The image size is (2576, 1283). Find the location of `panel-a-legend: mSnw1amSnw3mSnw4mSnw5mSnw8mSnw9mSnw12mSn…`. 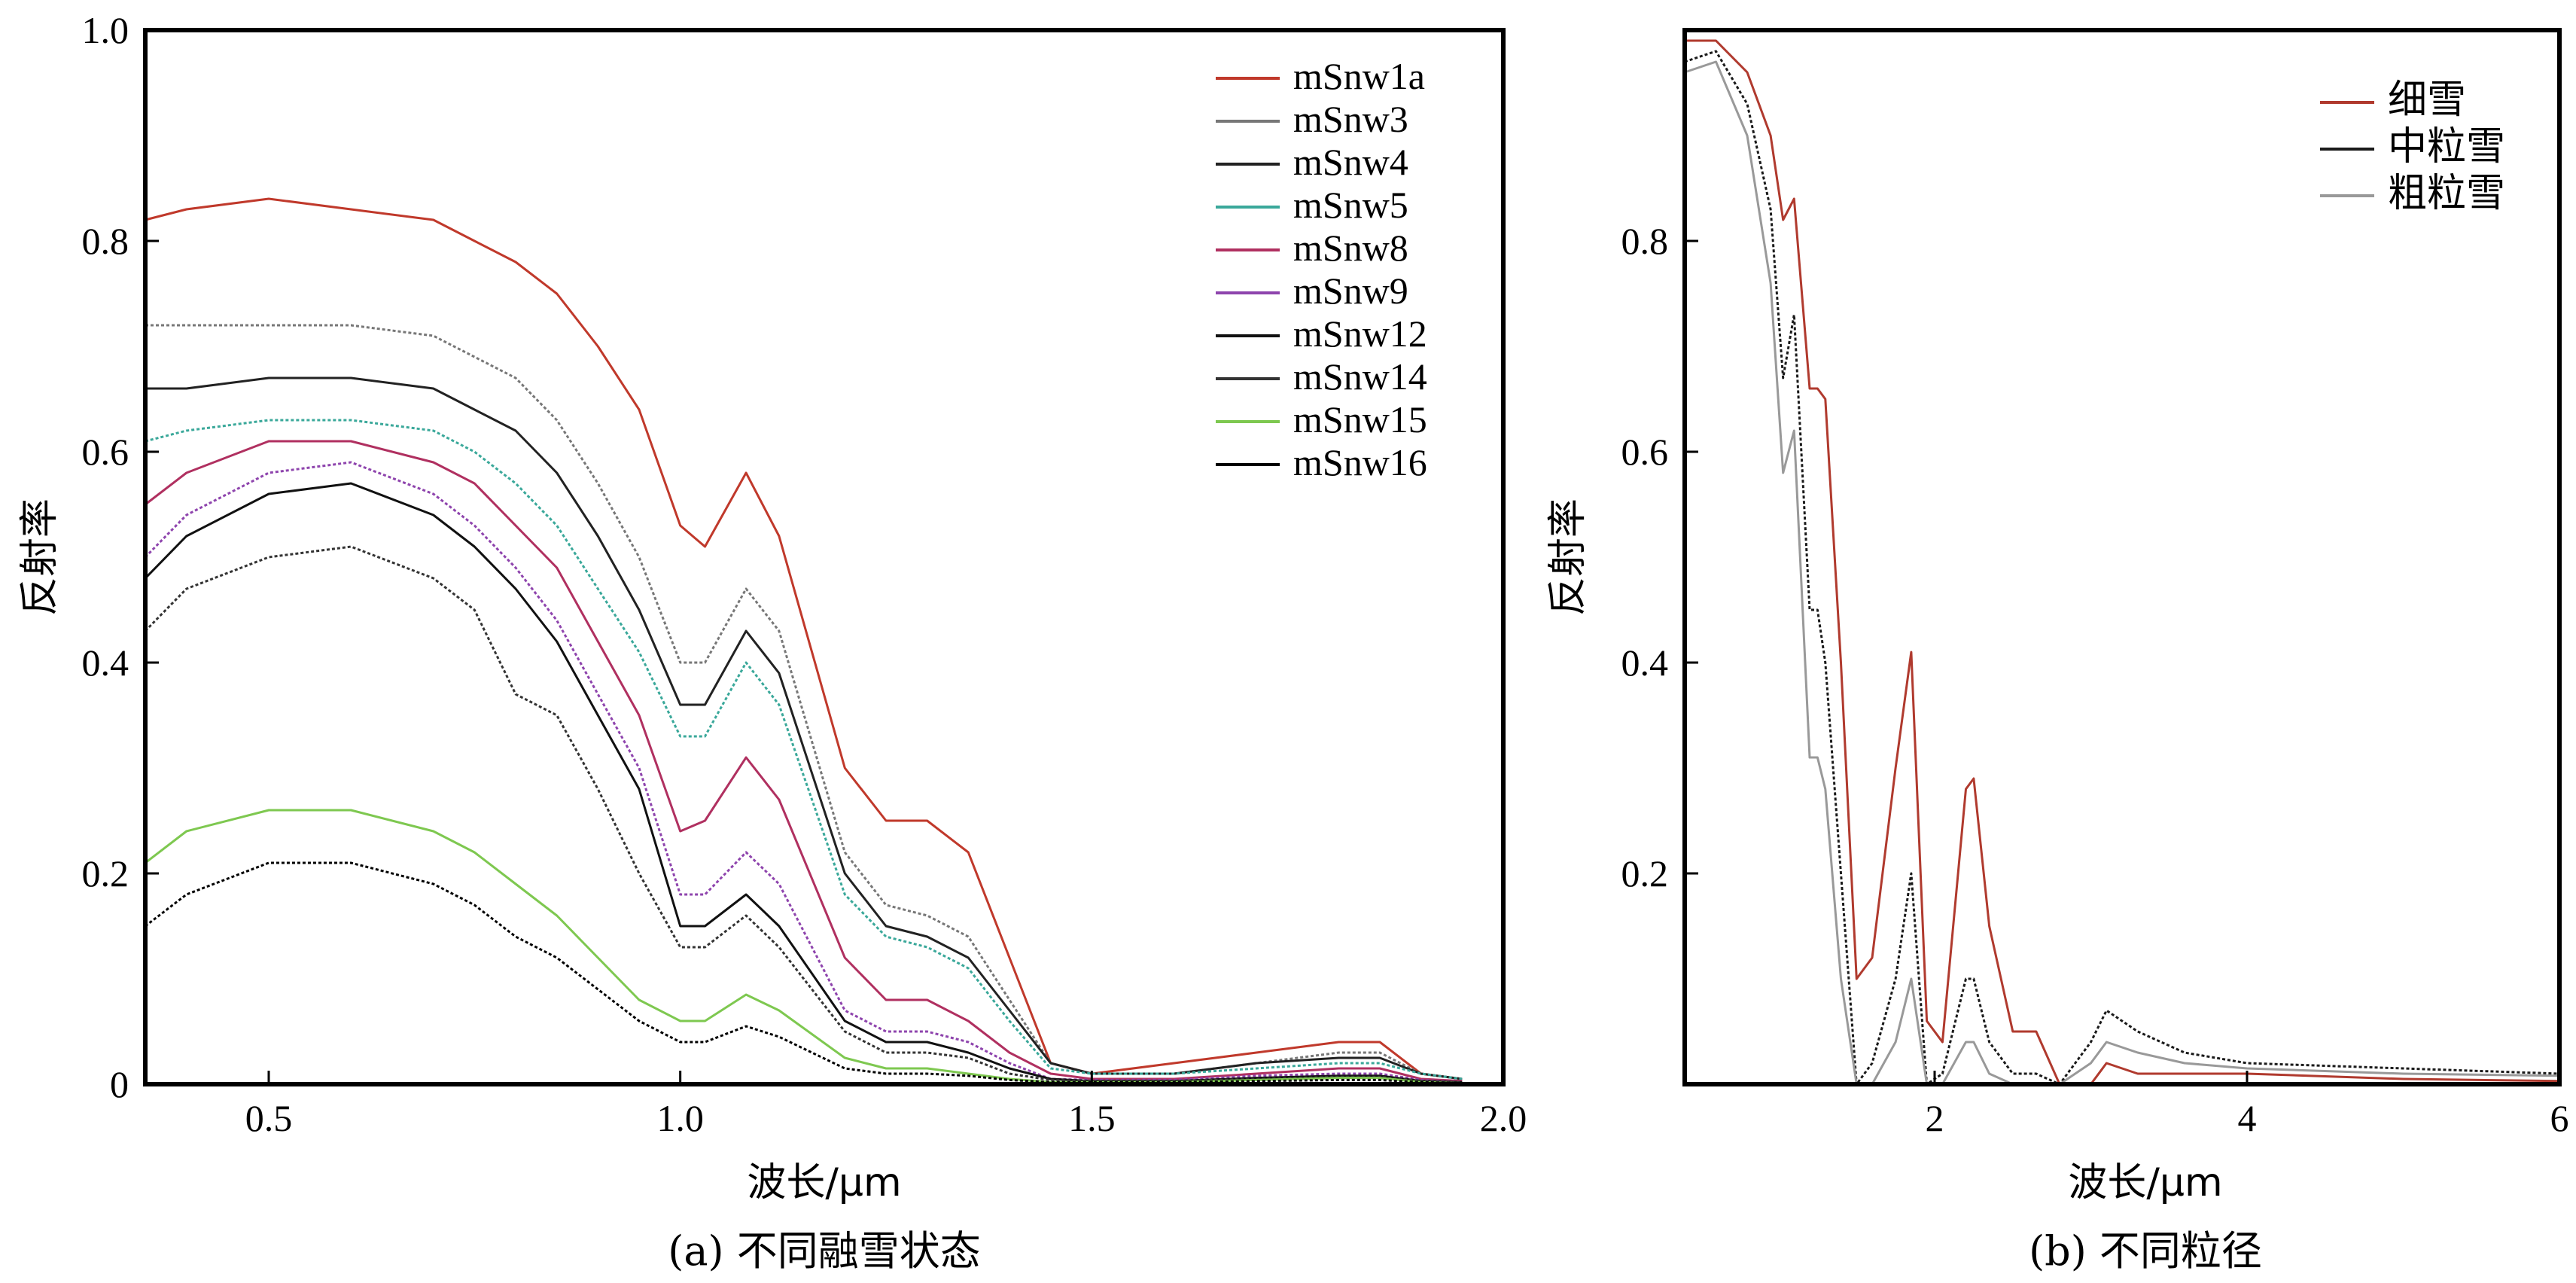

panel-a-legend: mSnw1amSnw3mSnw4mSnw5mSnw8mSnw9mSnw12mSn… is located at coordinates (1321, 269).